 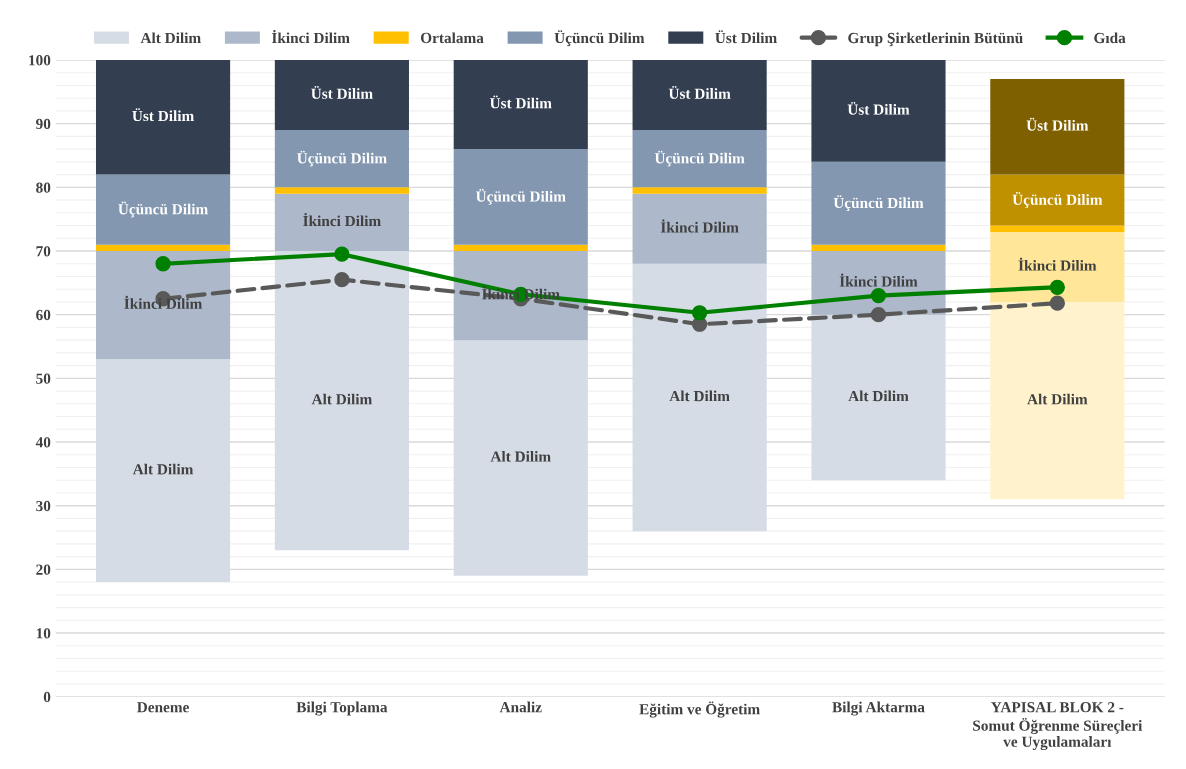 I want to click on y-tick-label: 60, so click(x=43, y=315).